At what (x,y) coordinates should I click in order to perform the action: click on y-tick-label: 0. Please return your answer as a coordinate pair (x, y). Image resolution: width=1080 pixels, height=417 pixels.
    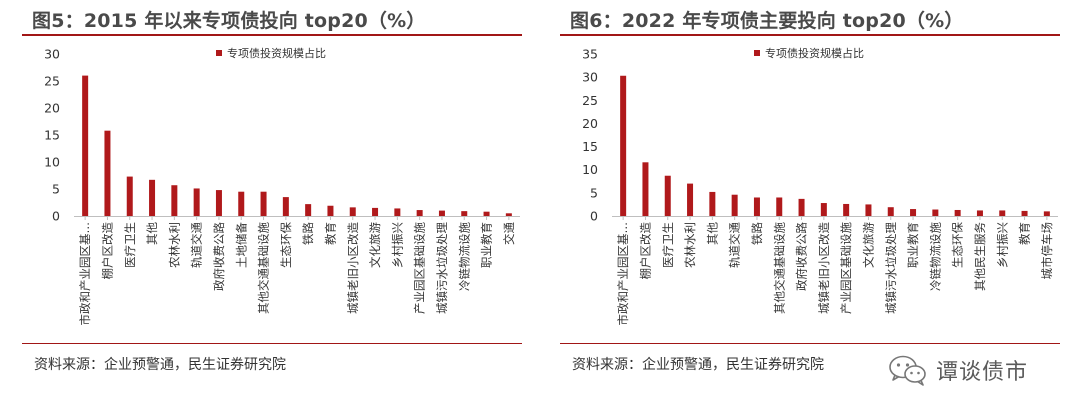
    Looking at the image, I should click on (56, 216).